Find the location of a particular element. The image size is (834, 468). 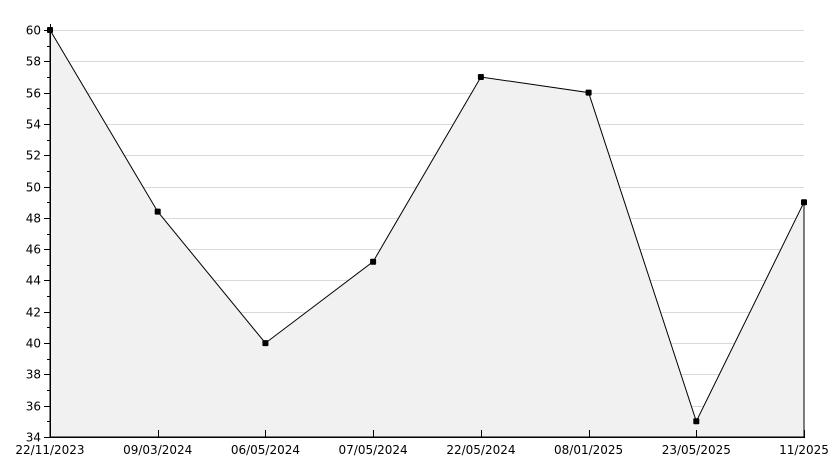

x-tick-label: 07/05/2024 is located at coordinates (373, 450).